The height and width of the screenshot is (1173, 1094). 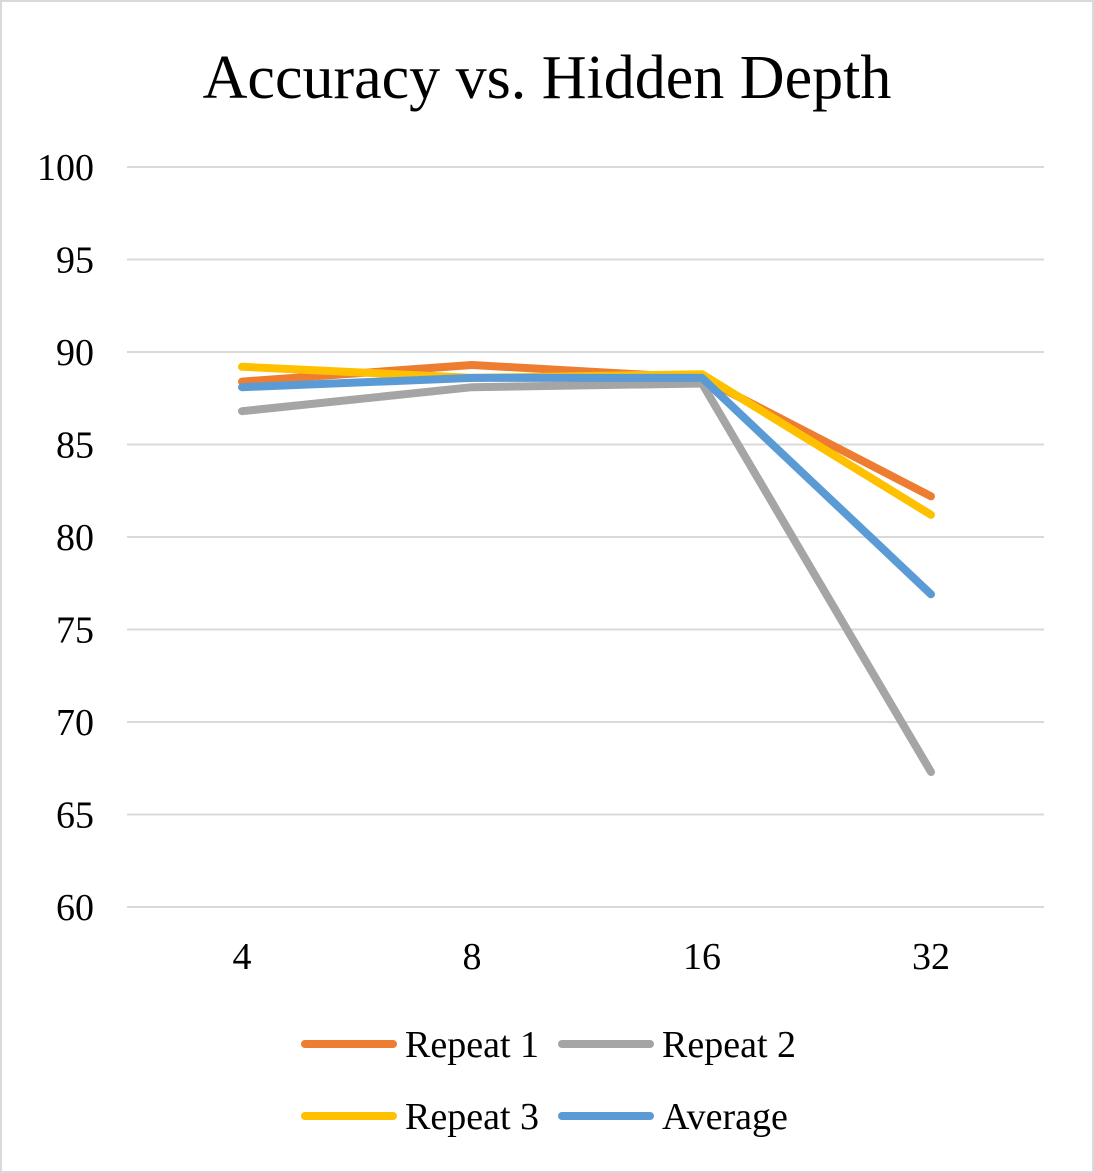 I want to click on legend-item-repeat-2: Repeat 2, so click(x=677, y=1045).